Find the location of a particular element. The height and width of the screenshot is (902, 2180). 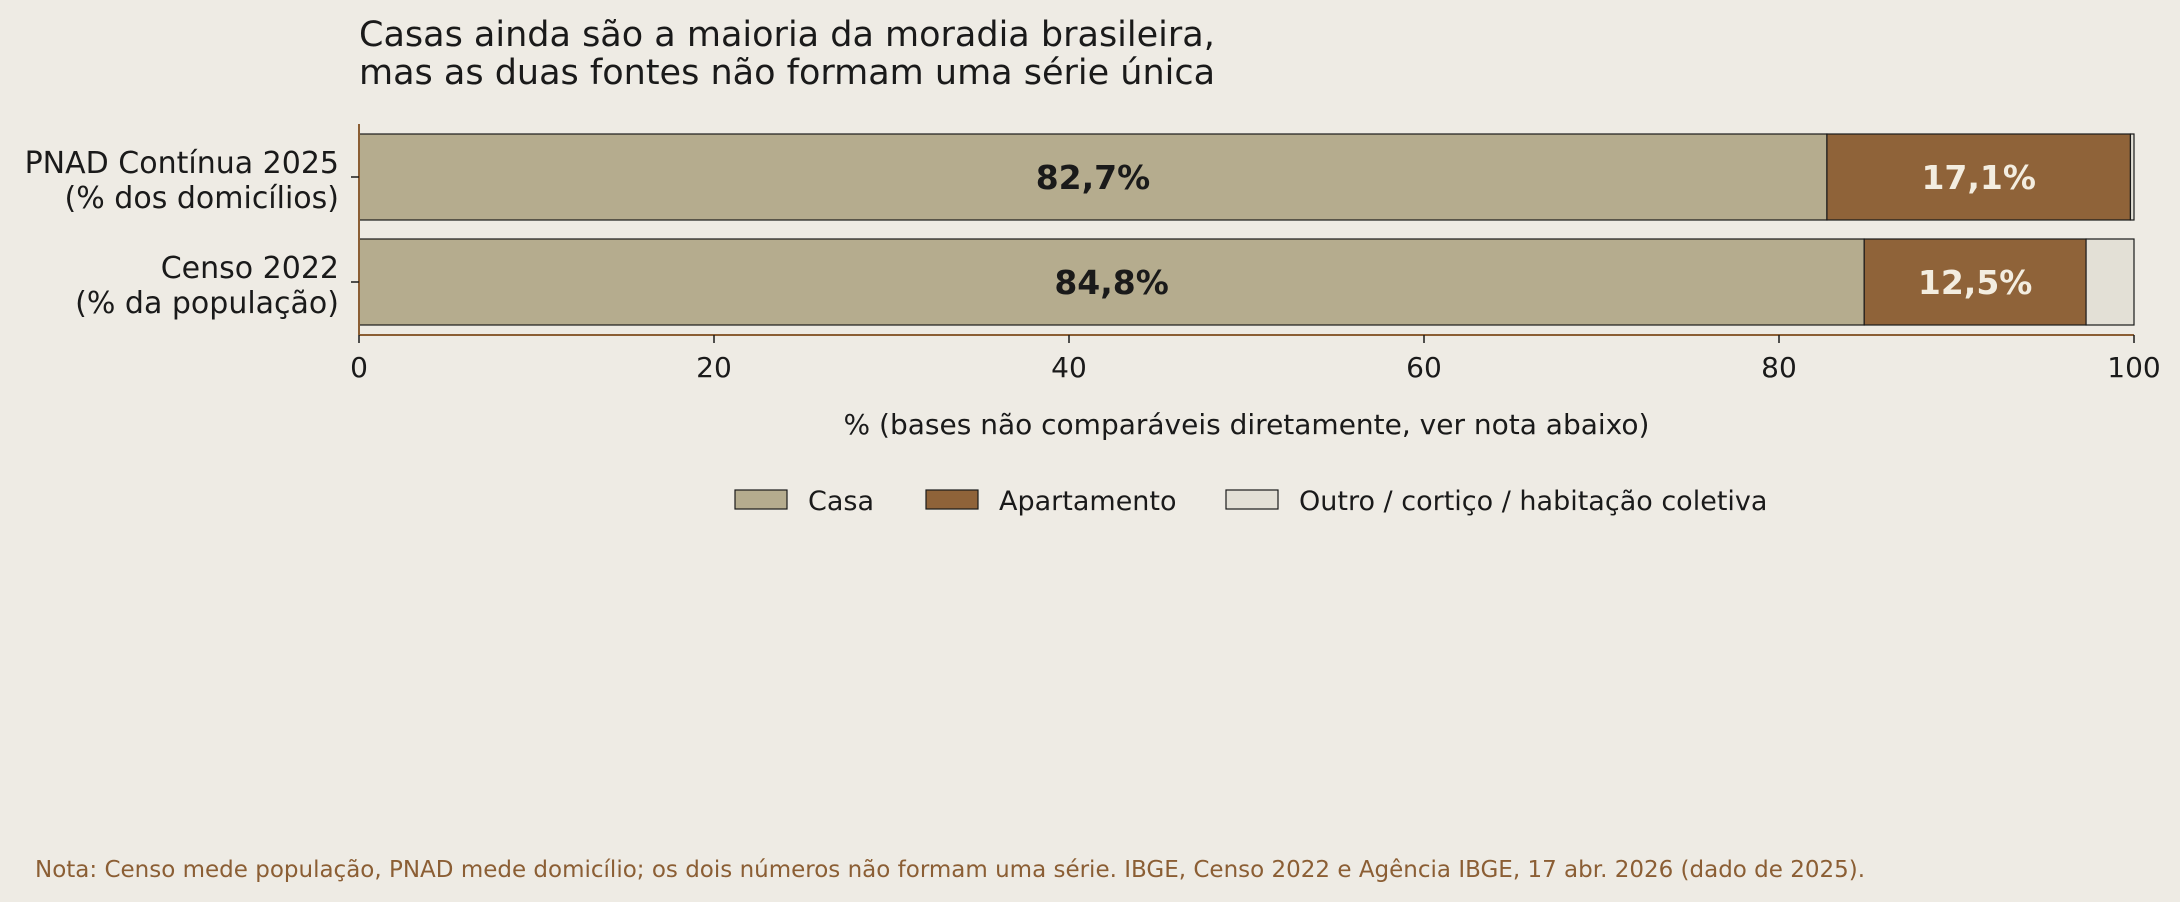

category-label: (% dos domicílios) is located at coordinates (202, 198).